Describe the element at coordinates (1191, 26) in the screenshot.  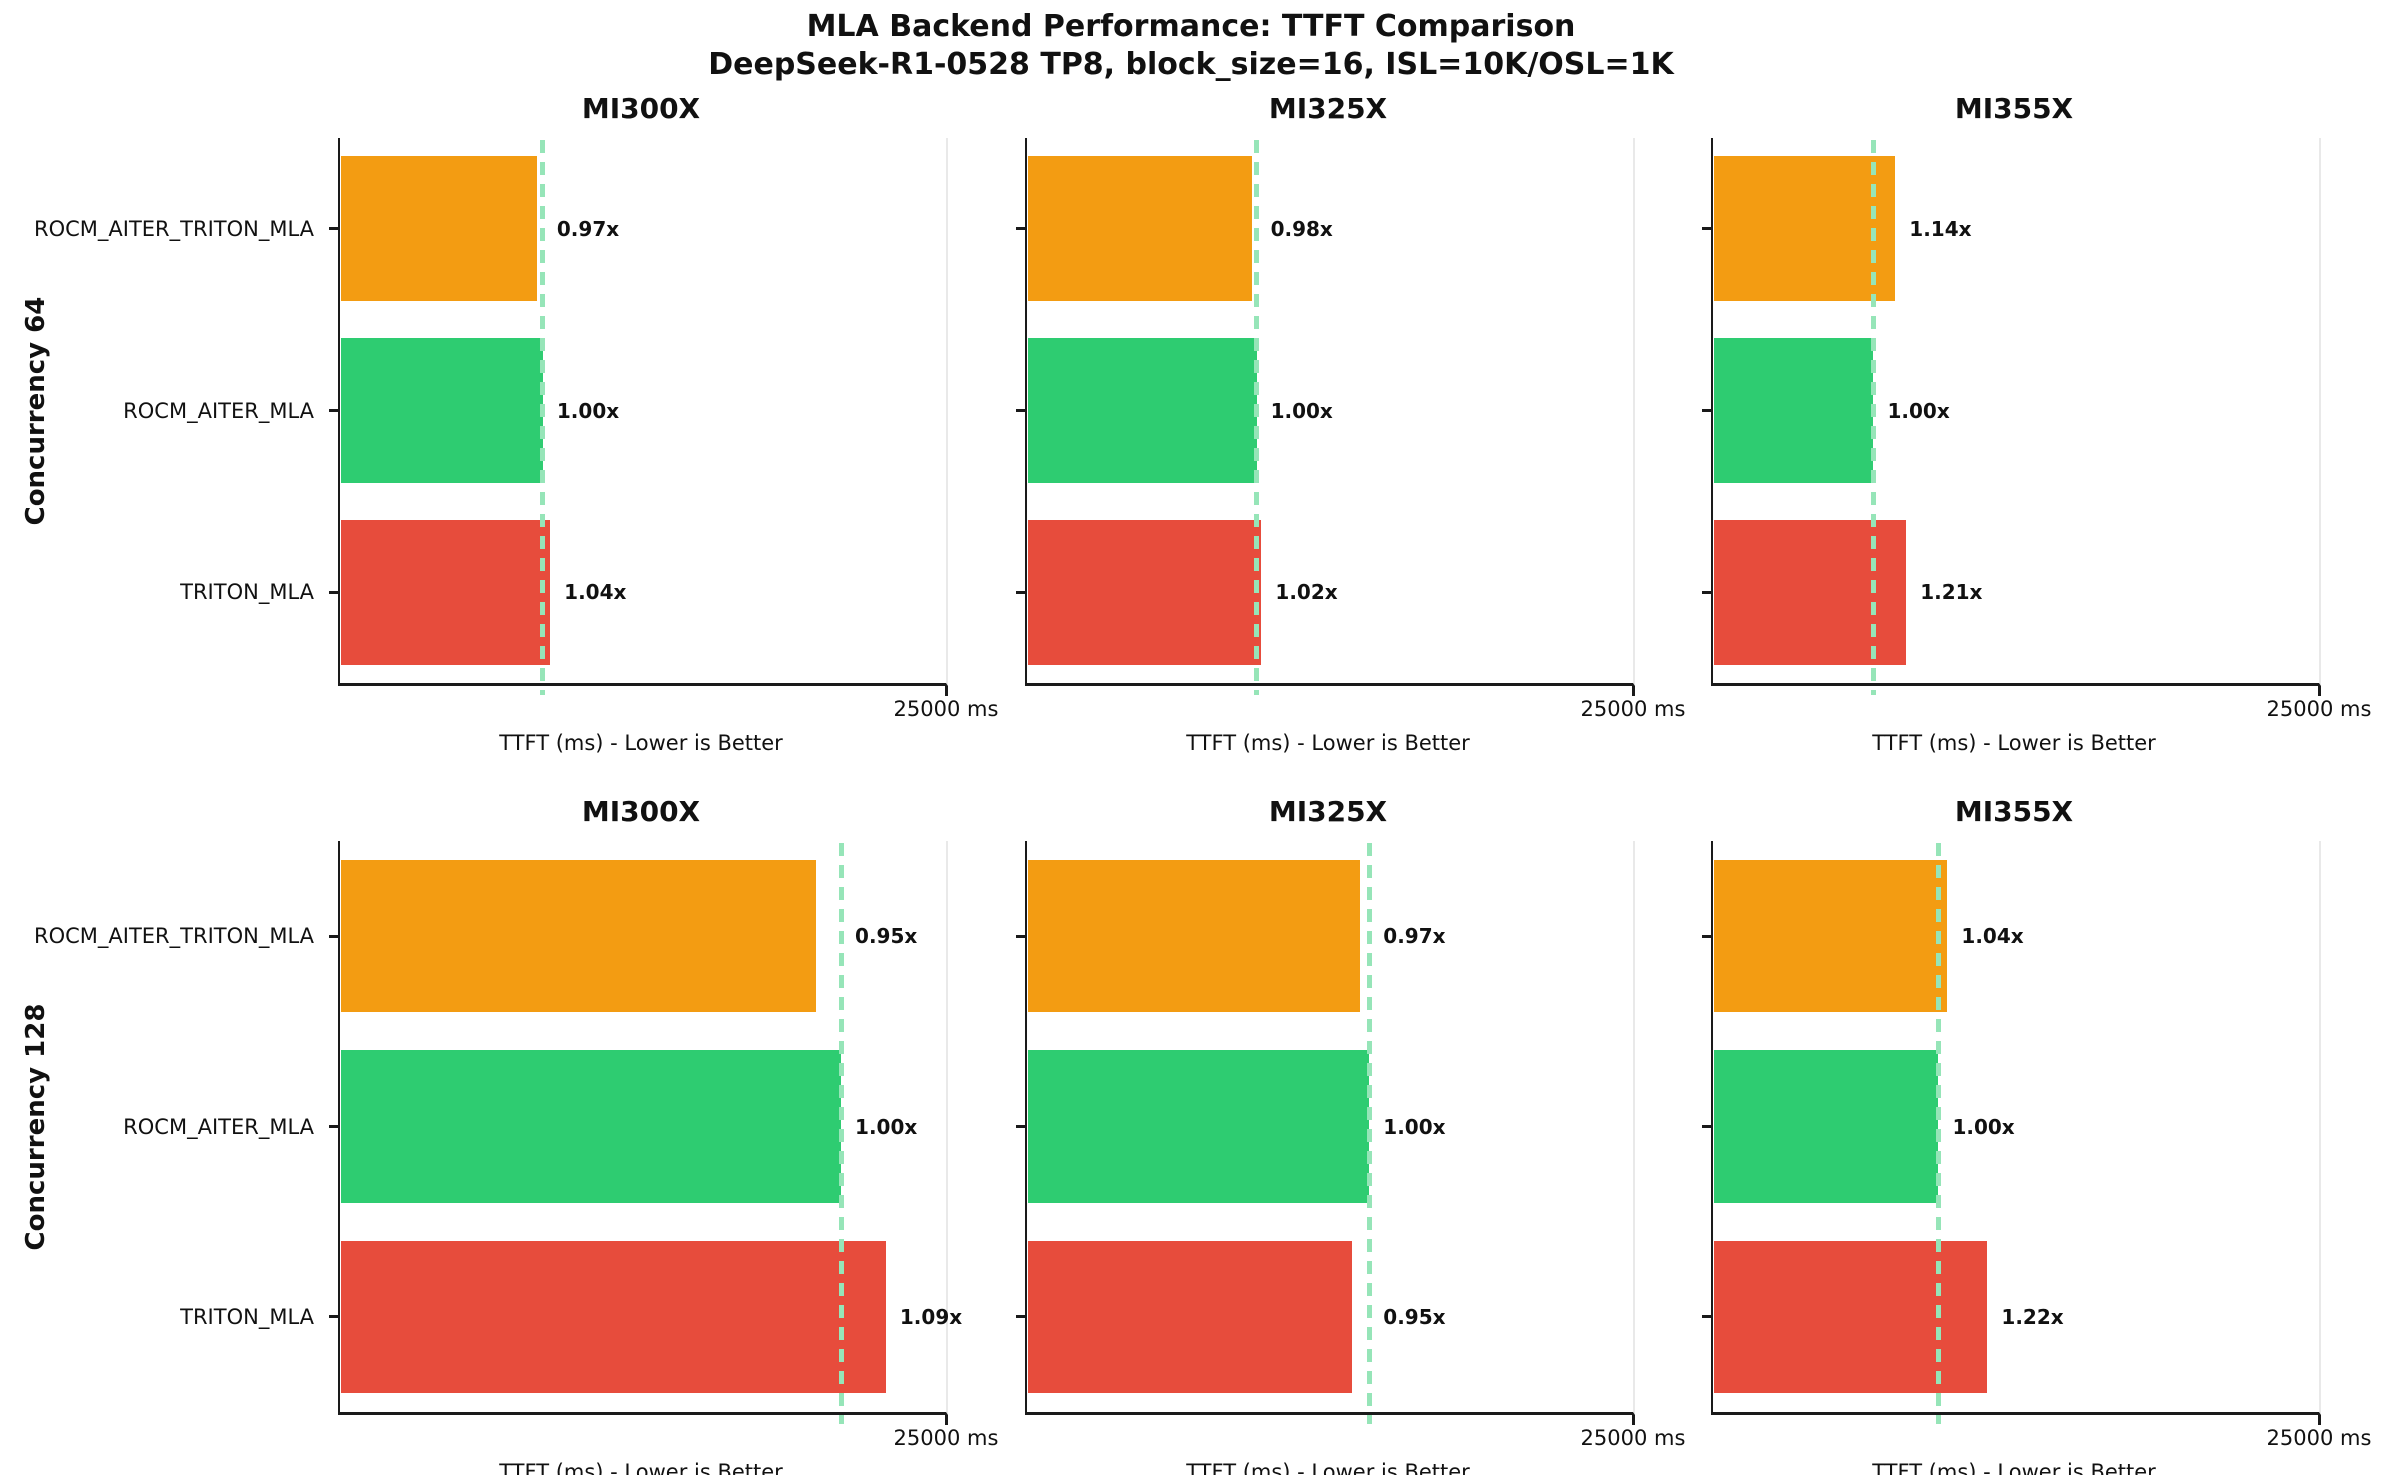
I see `figure-title-line1: MLA Backend Performance: TTFT Comparison` at that location.